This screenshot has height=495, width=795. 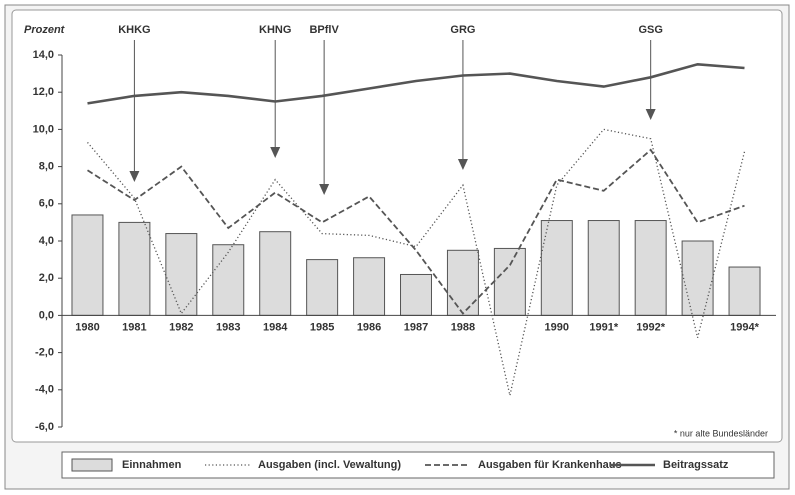 What do you see at coordinates (43, 55) in the screenshot?
I see `y-tick-label: 14,0` at bounding box center [43, 55].